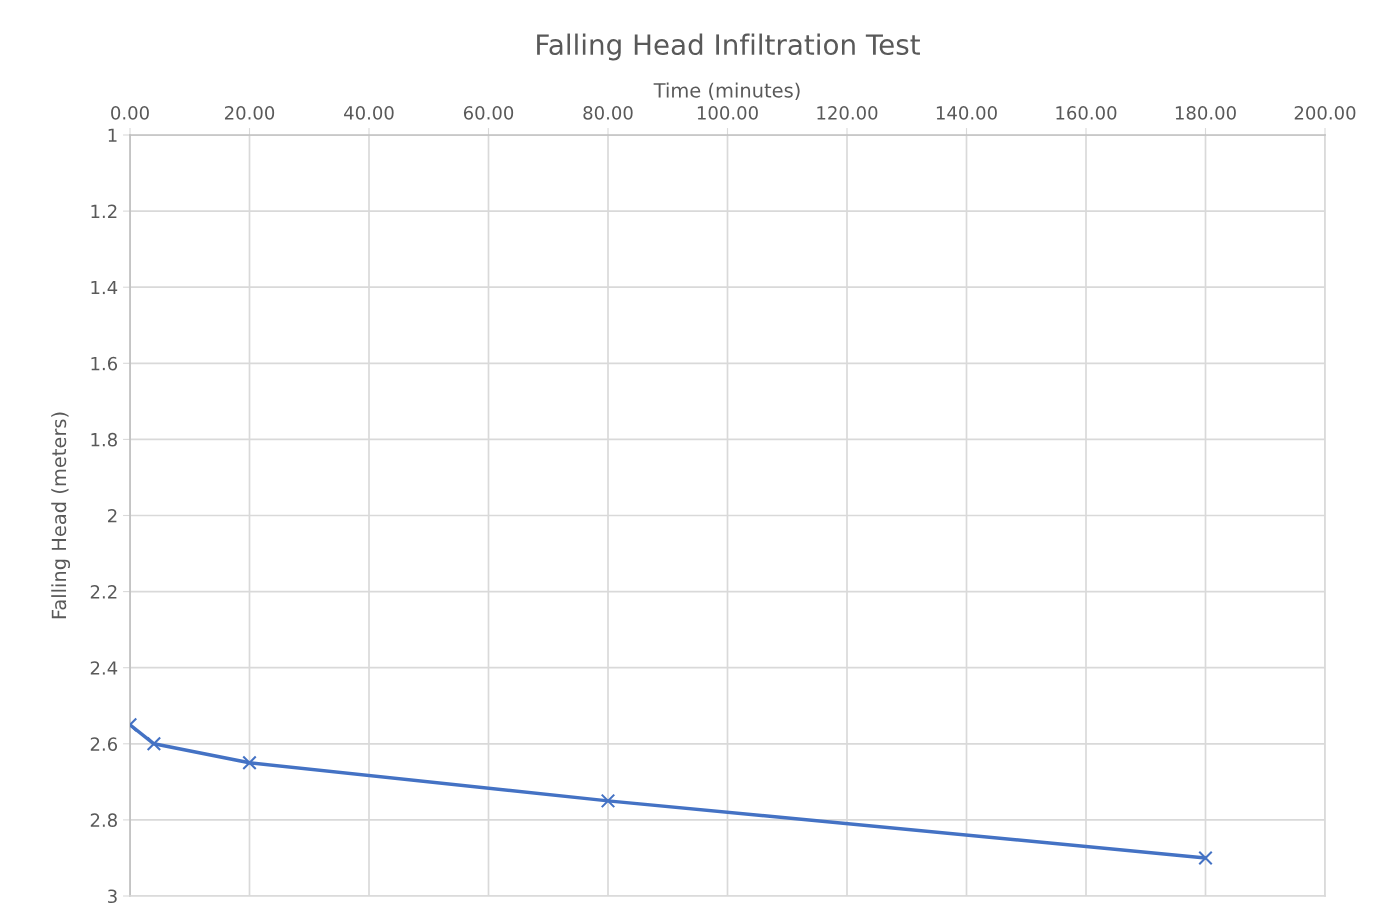  Describe the element at coordinates (104, 744) in the screenshot. I see `y-tick-label: 2.6` at that location.